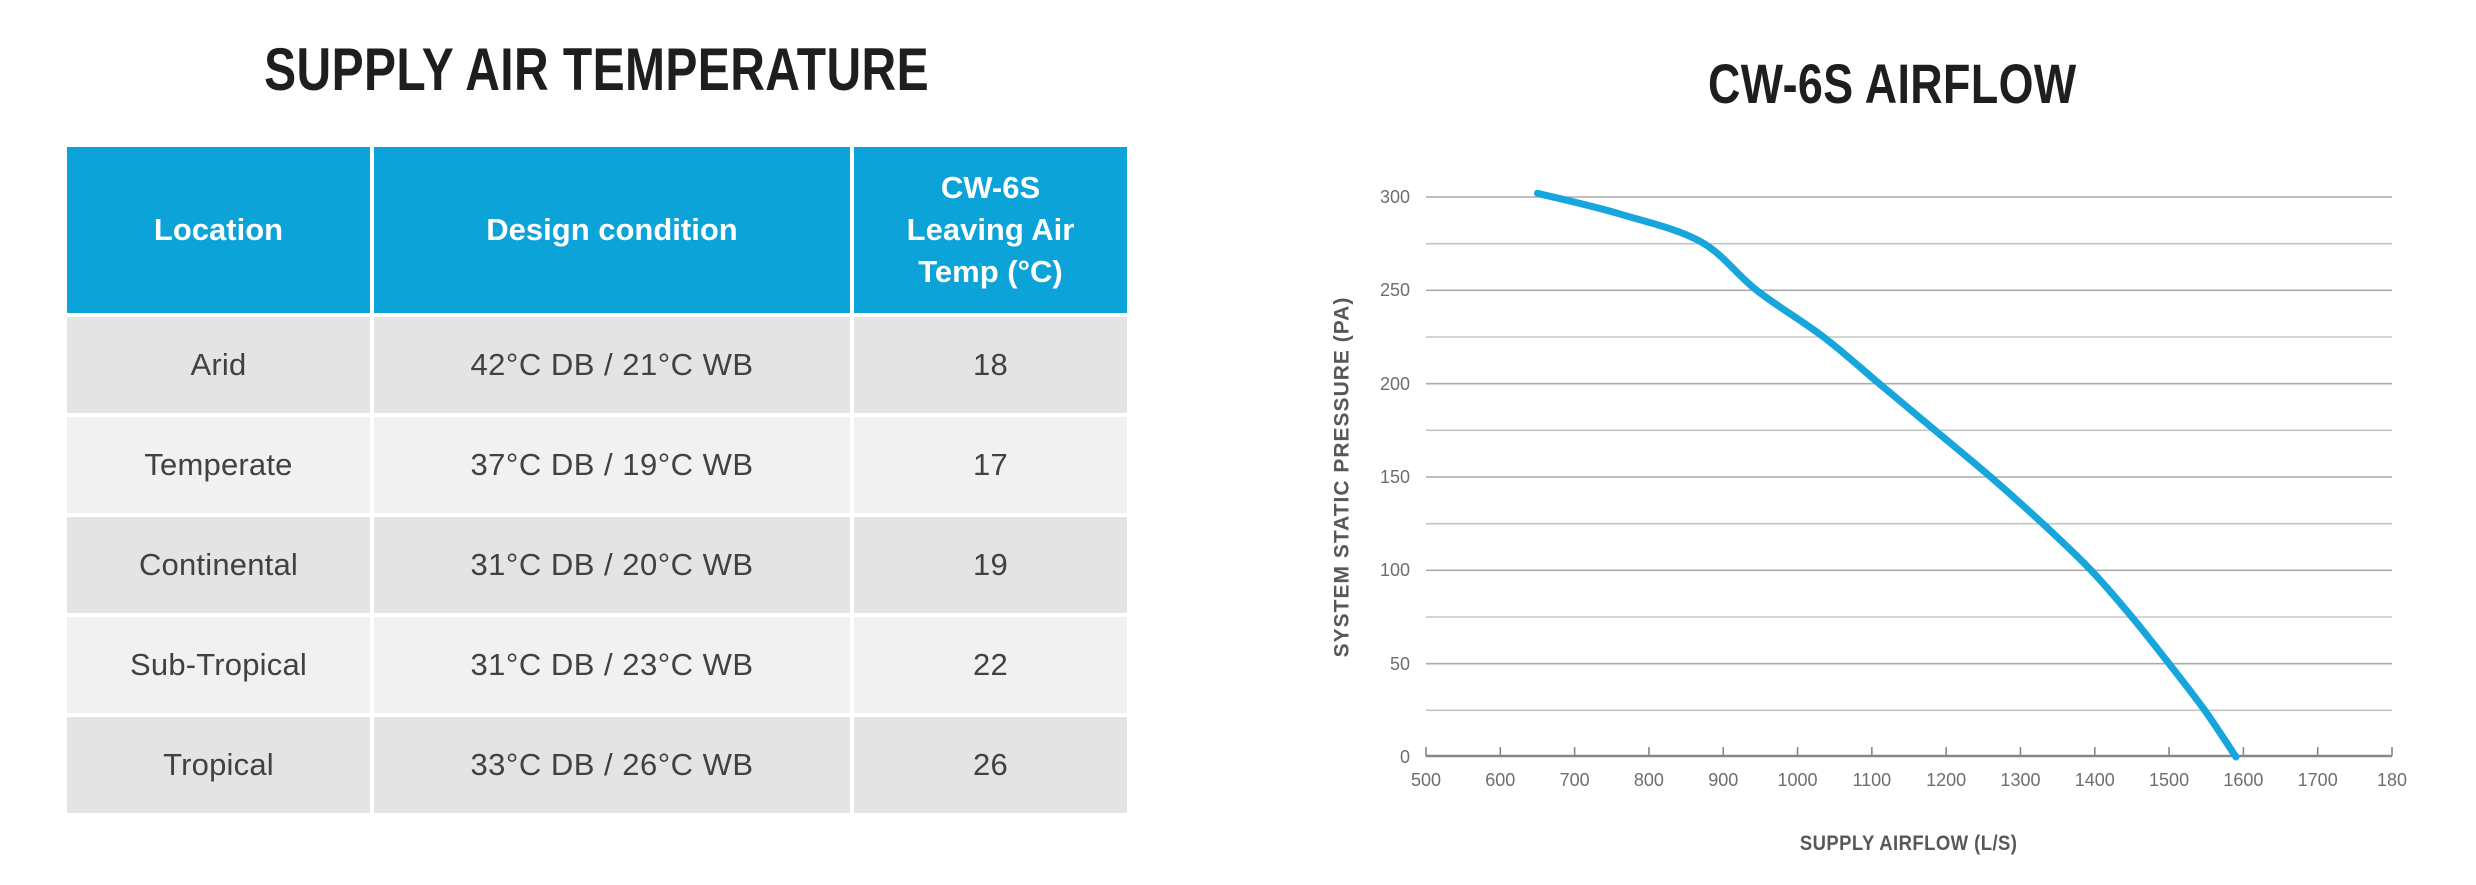 The image size is (2476, 885). I want to click on condition-cell: 33°C DB / 26°C WB, so click(612, 765).